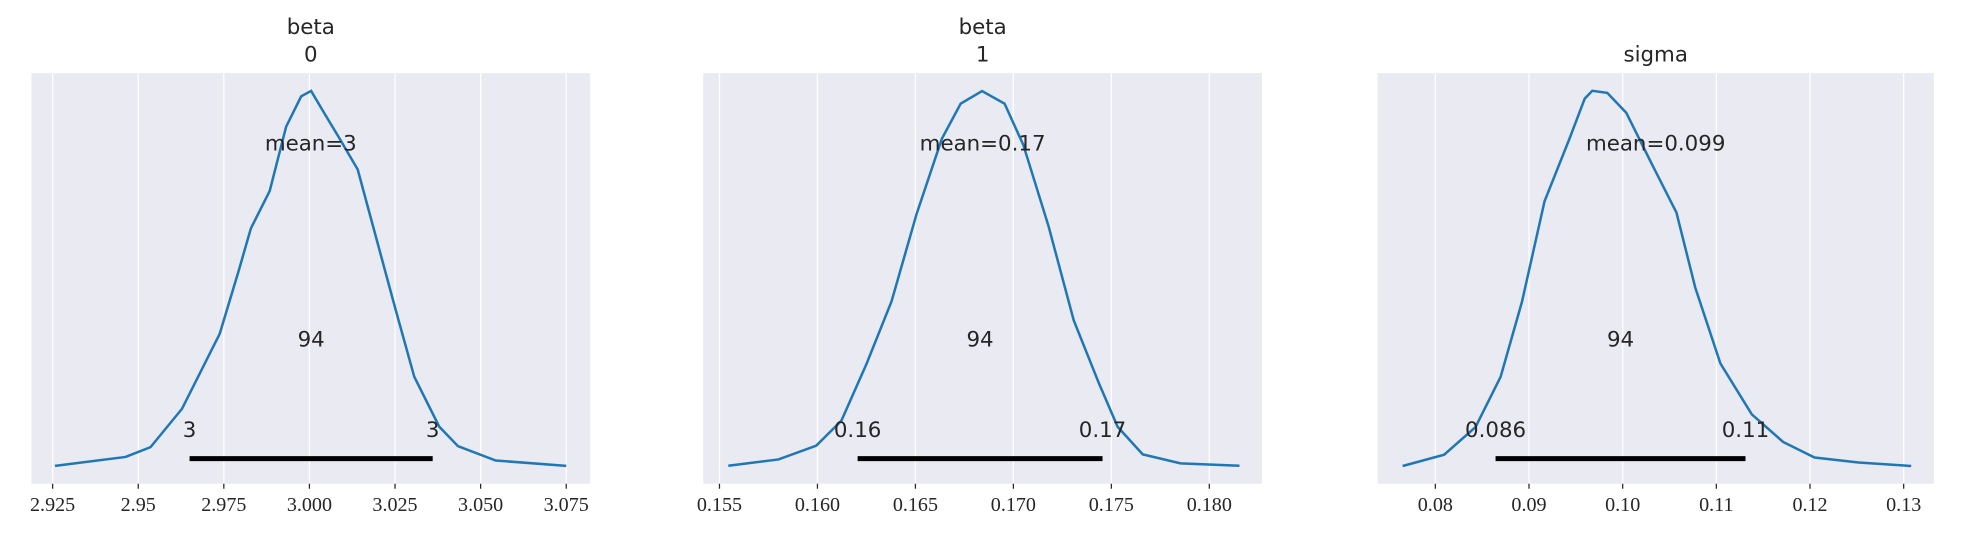 This screenshot has width=1969, height=543. What do you see at coordinates (311, 144) in the screenshot?
I see `mean-label: mean=3` at bounding box center [311, 144].